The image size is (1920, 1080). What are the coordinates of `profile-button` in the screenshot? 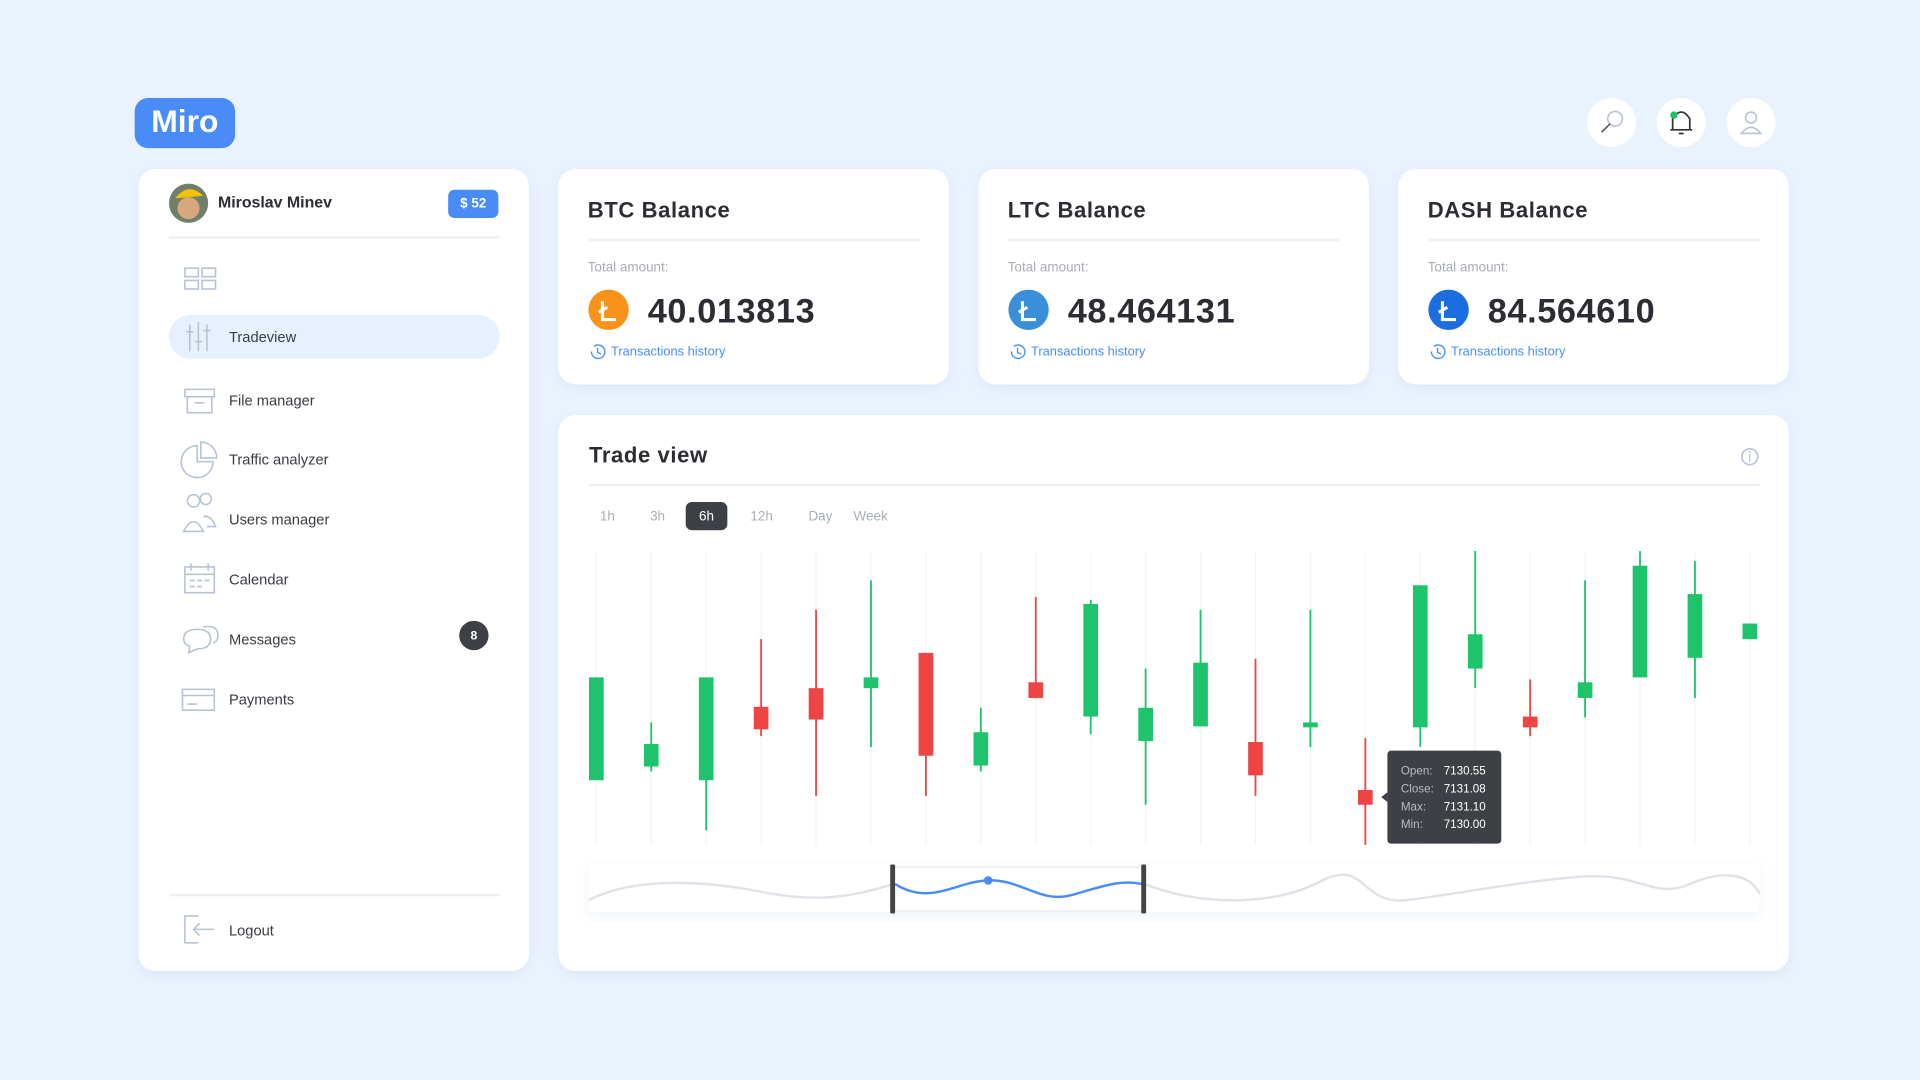 It's located at (1751, 122).